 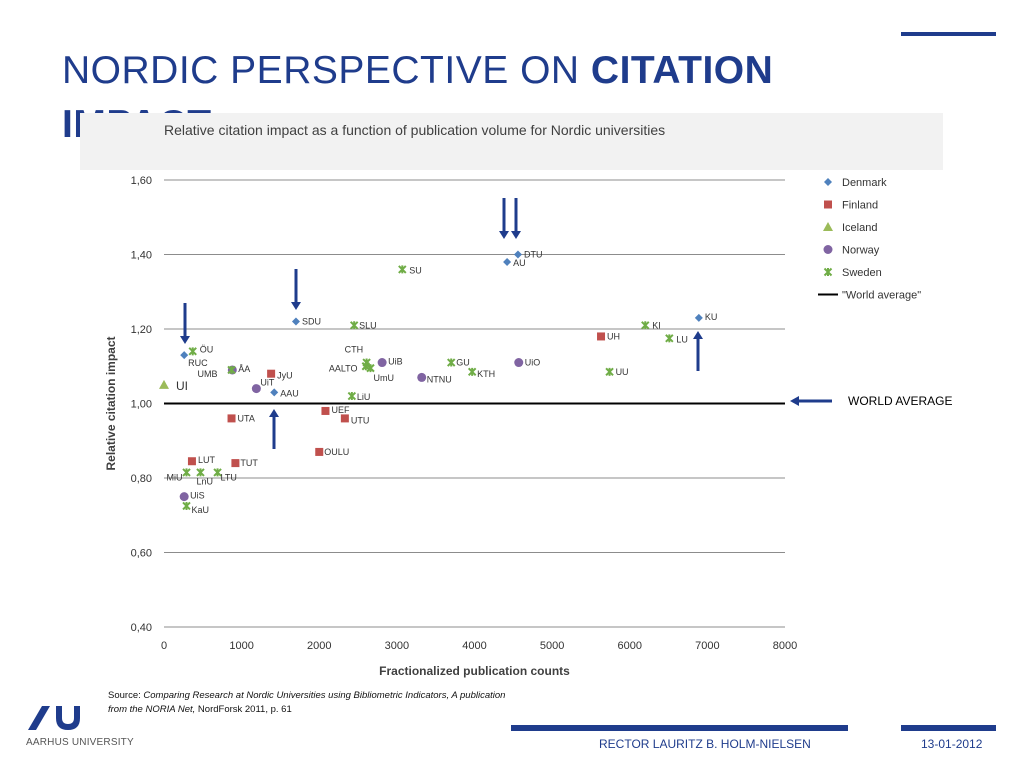 I want to click on data-point-slu, so click(x=354, y=325).